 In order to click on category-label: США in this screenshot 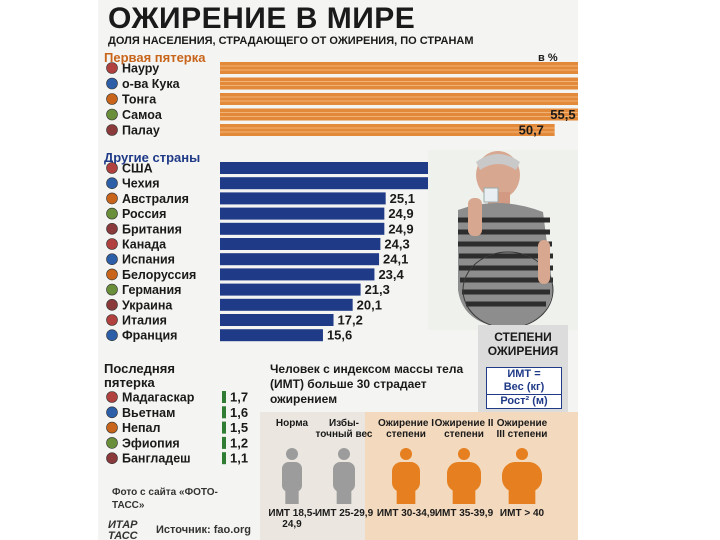, I will do `click(137, 169)`.